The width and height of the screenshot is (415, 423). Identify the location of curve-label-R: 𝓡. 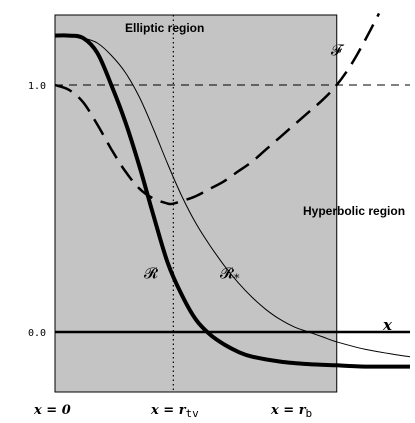
(151, 273).